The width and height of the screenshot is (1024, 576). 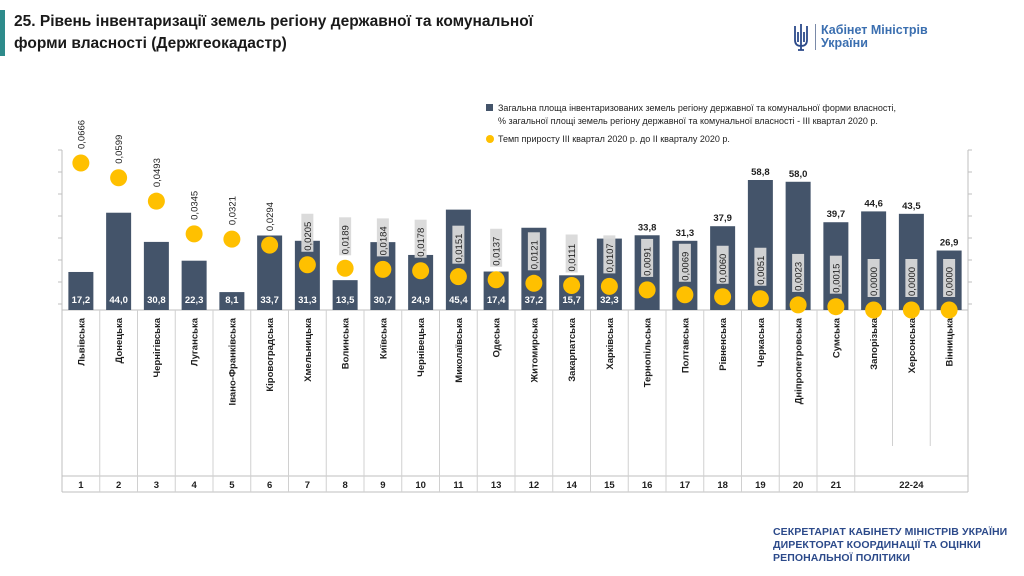 What do you see at coordinates (308, 236) in the screenshot?
I see `growth-value-label: 0,0205` at bounding box center [308, 236].